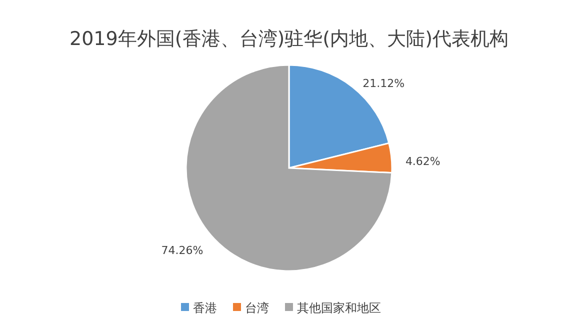 Image resolution: width=578 pixels, height=332 pixels. Describe the element at coordinates (182, 251) in the screenshot. I see `data-label: 74.26%` at that location.